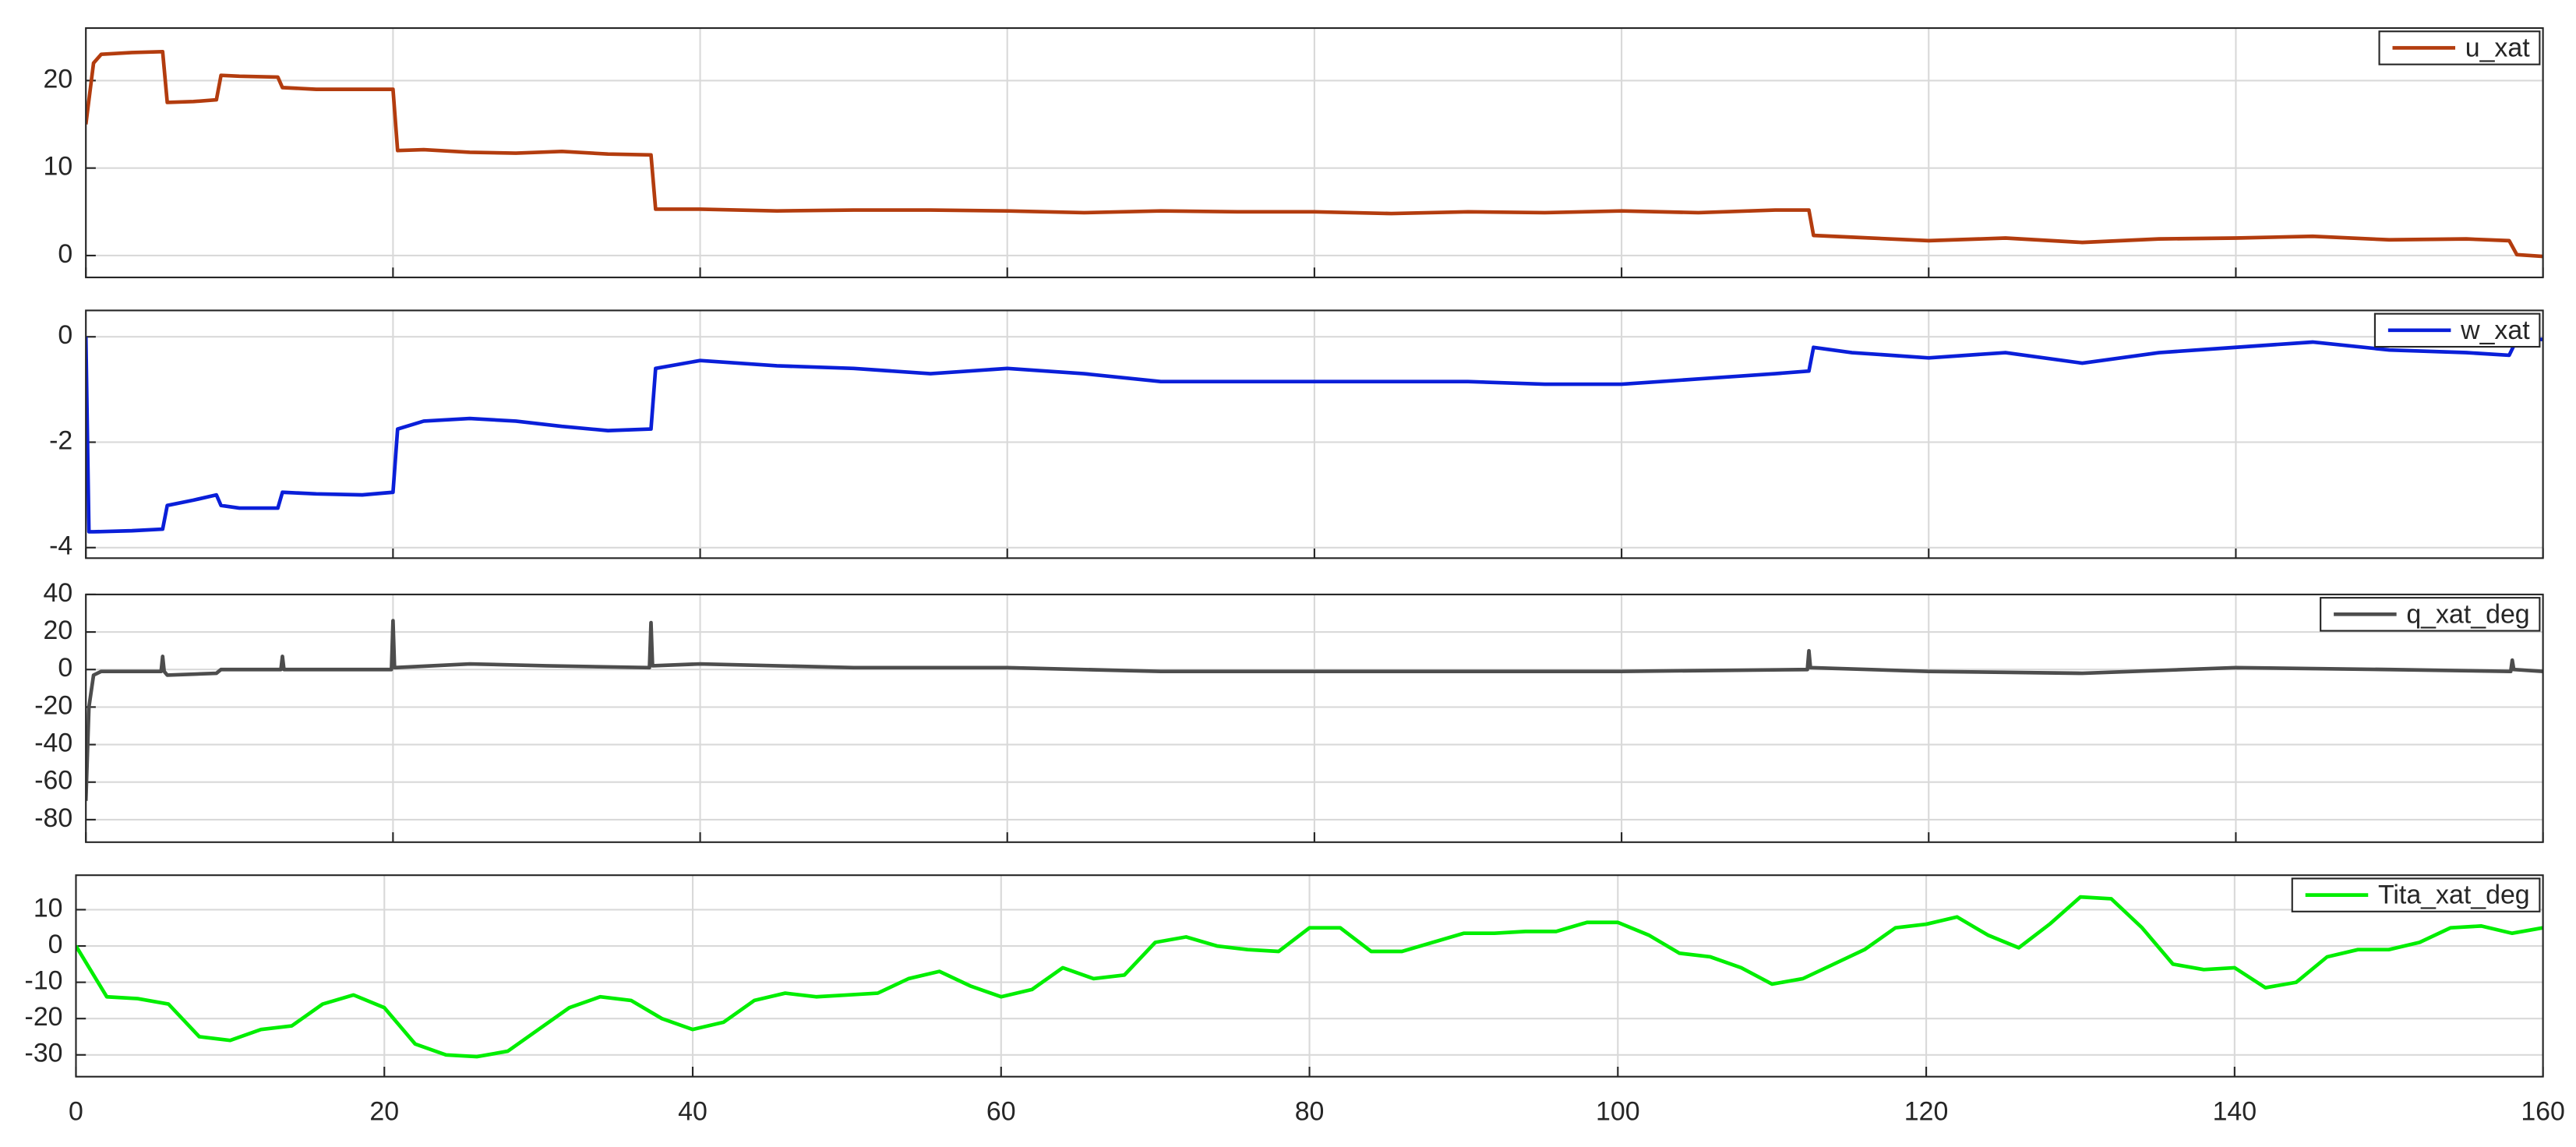  Describe the element at coordinates (2457, 330) in the screenshot. I see `legend: w_xat` at that location.